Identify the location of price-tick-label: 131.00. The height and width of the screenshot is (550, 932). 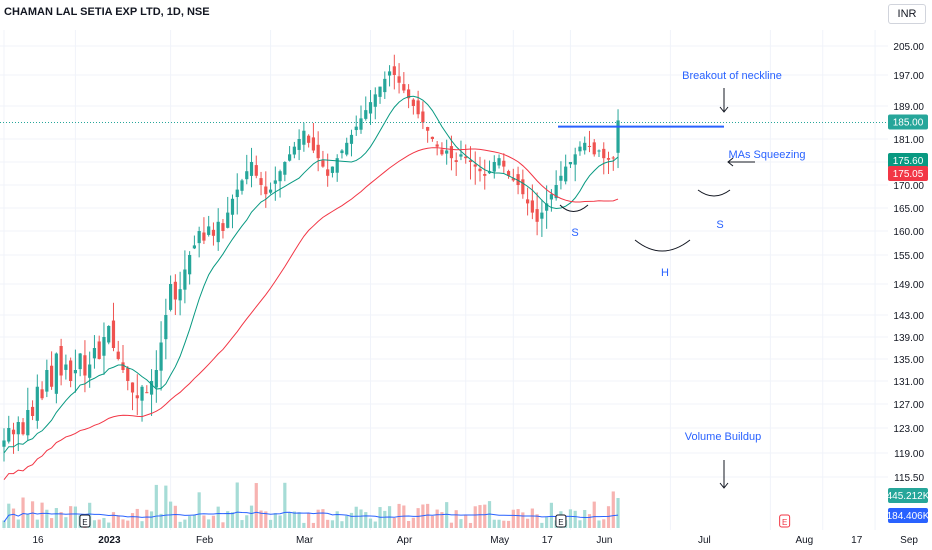
(908, 382).